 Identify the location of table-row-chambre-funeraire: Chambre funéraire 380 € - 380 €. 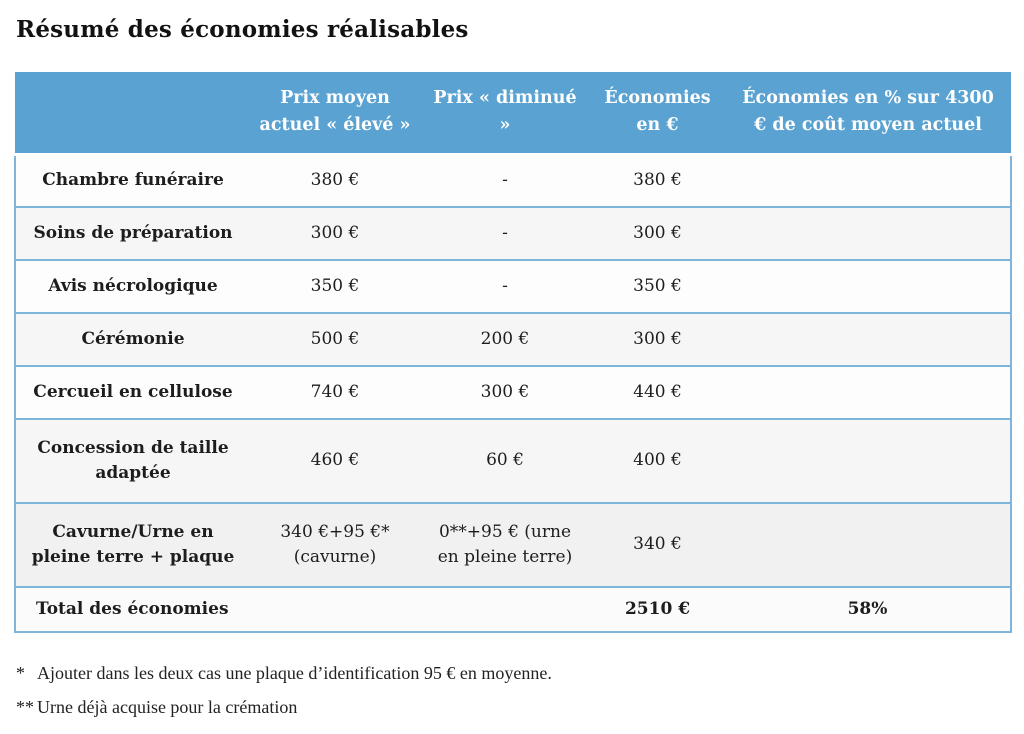
(513, 180).